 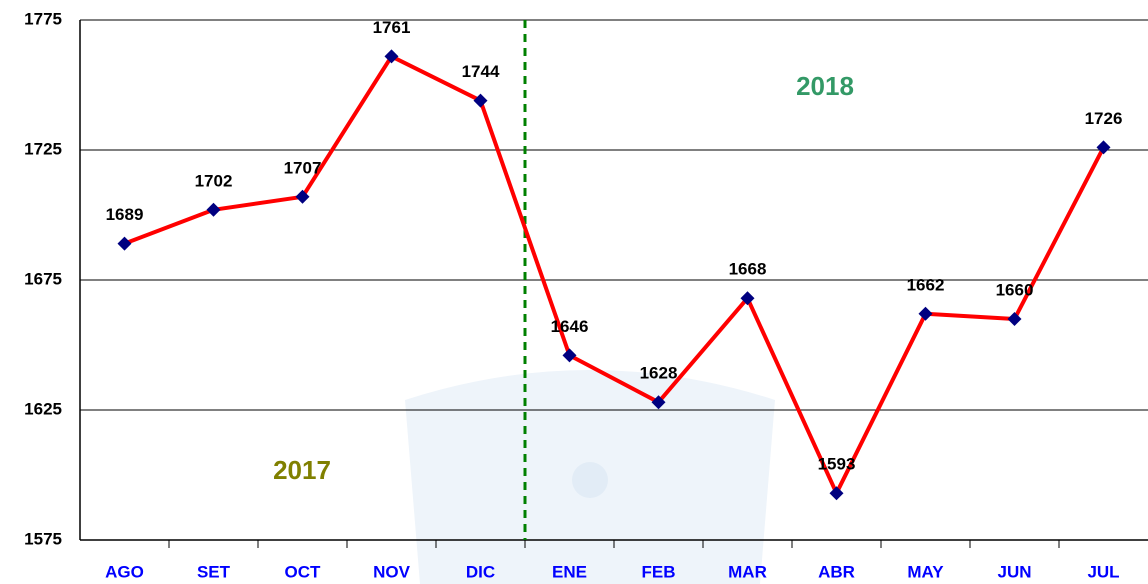 I want to click on annotation: 2017, so click(x=302, y=470).